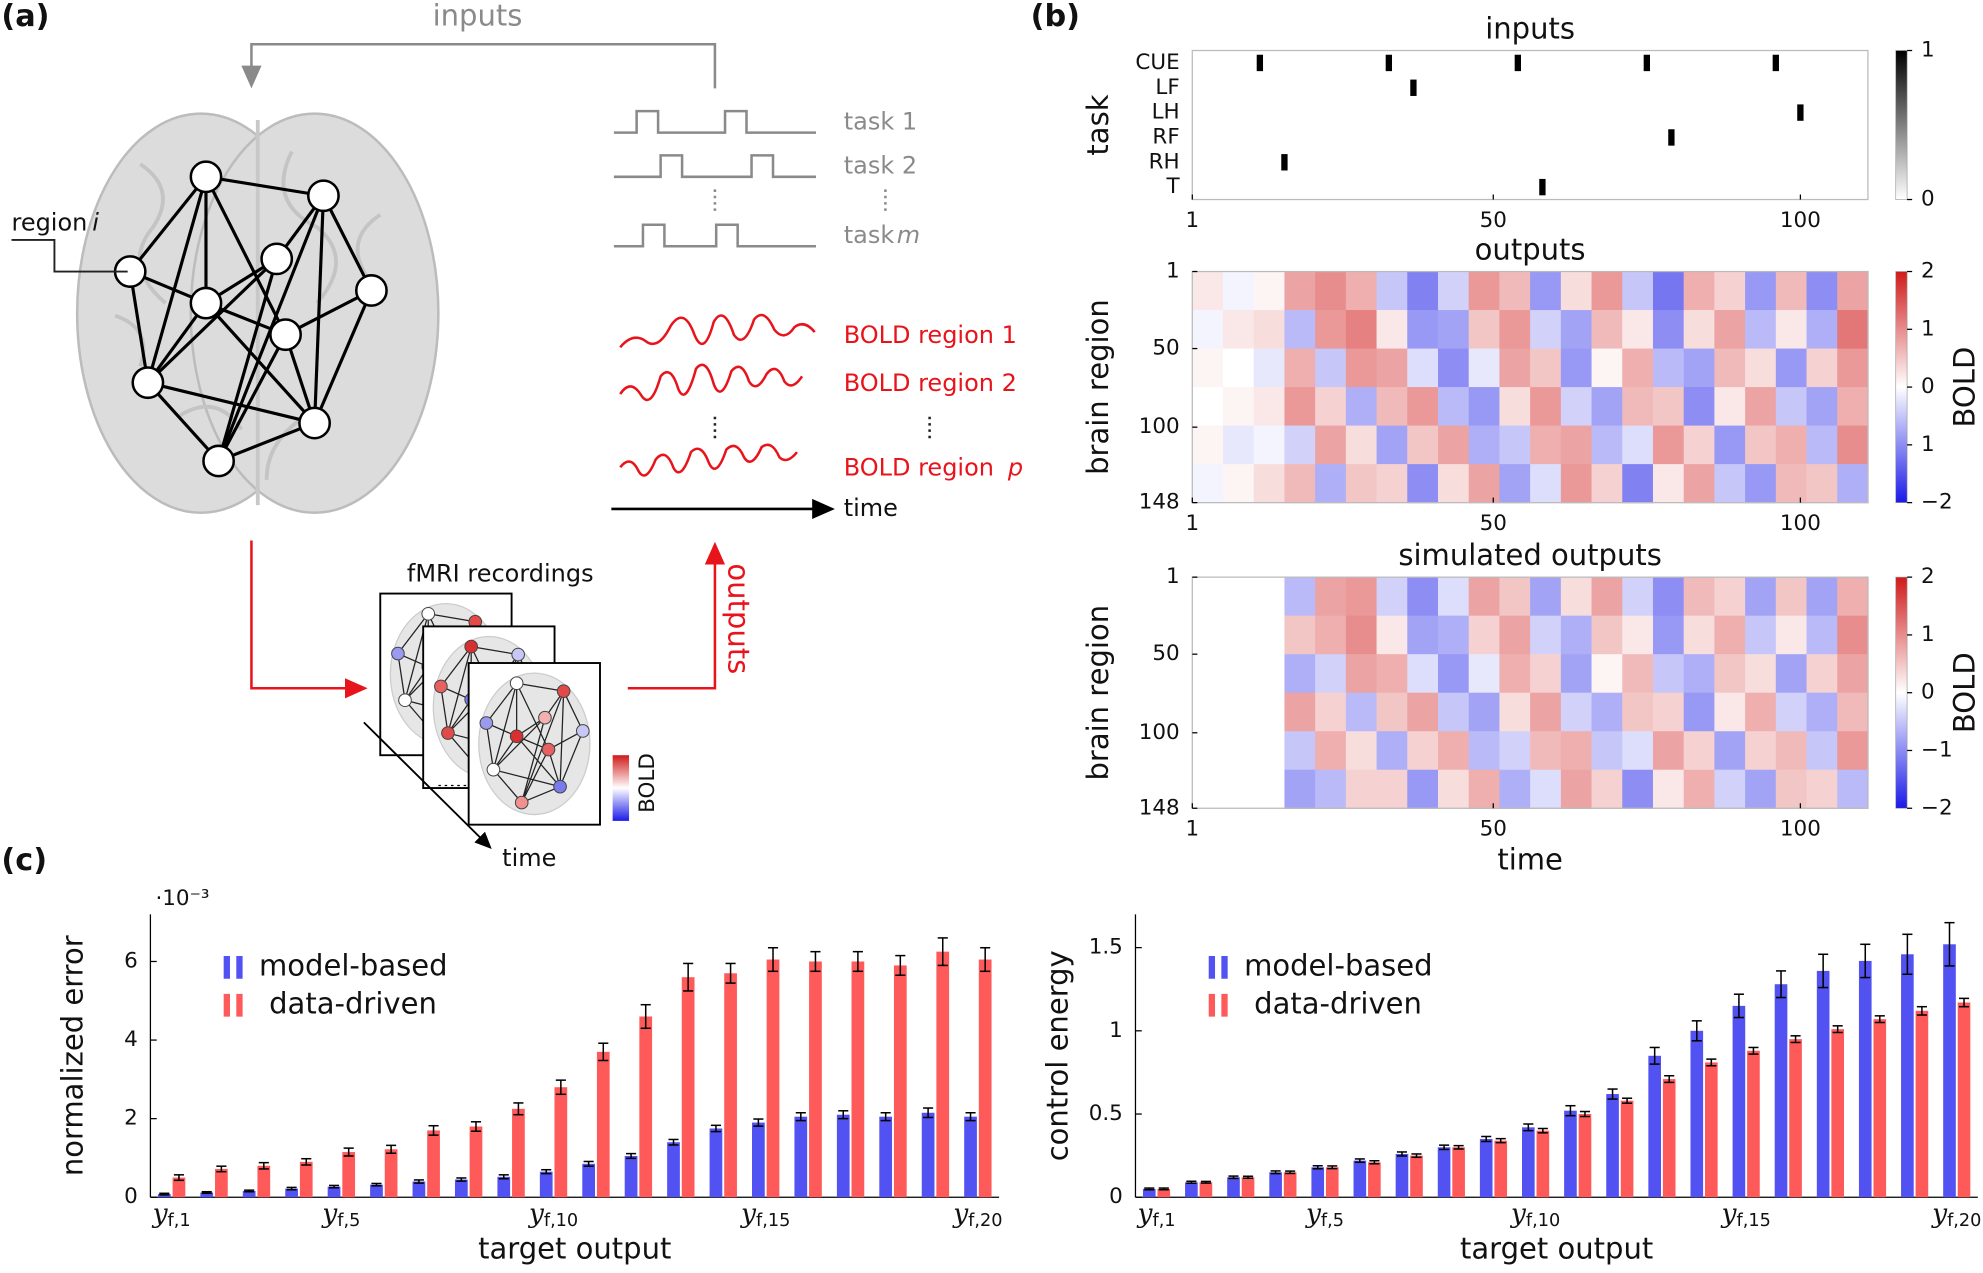 This screenshot has height=1273, width=1983. Describe the element at coordinates (1937, 807) in the screenshot. I see `colorbar-tick-label: −2` at that location.